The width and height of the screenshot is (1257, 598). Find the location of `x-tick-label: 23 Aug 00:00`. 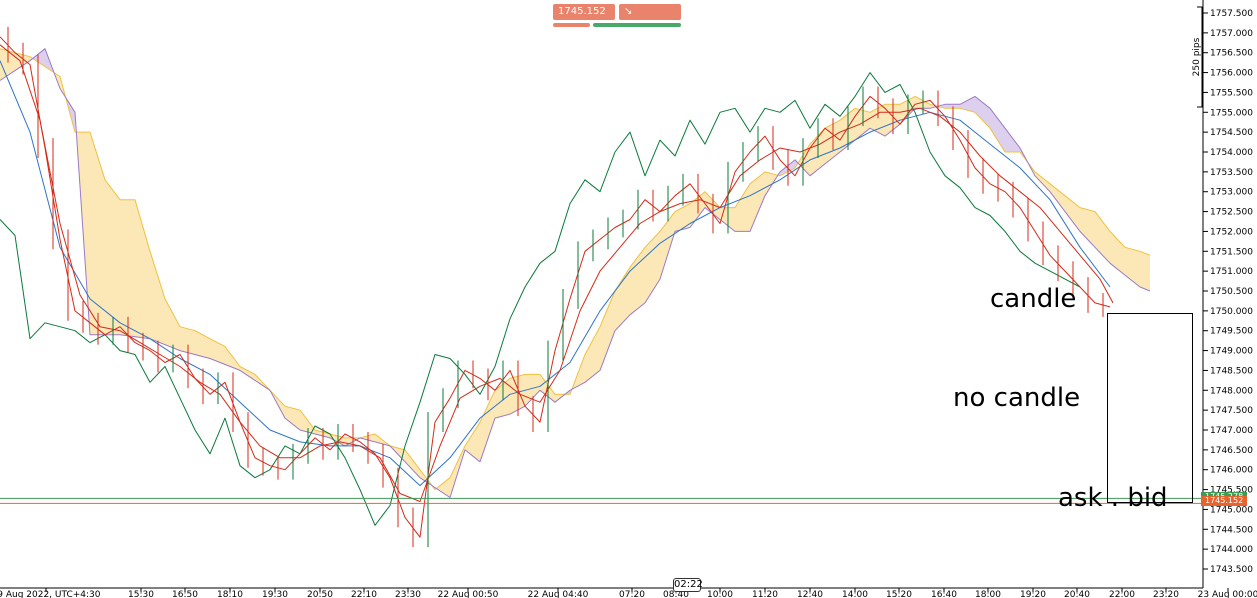

x-tick-label: 23 Aug 00:00 is located at coordinates (1227, 594).